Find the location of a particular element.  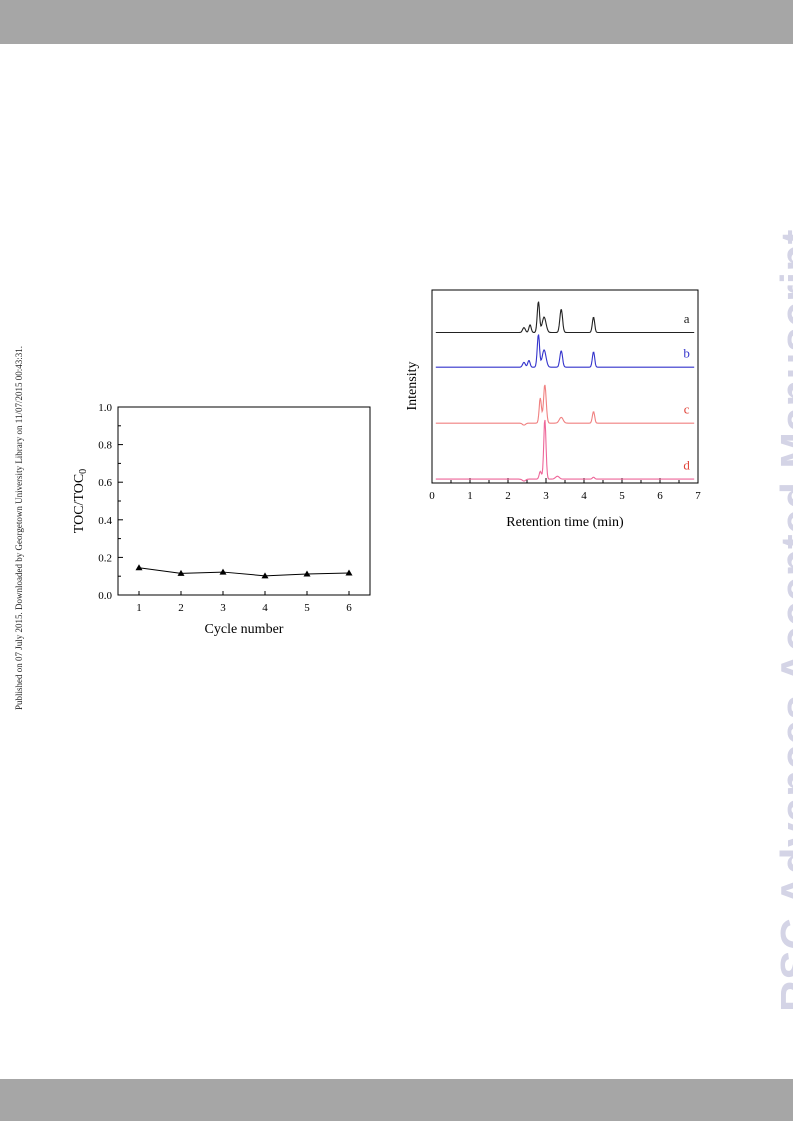

toc-xtick-label: 6 is located at coordinates (349, 608).